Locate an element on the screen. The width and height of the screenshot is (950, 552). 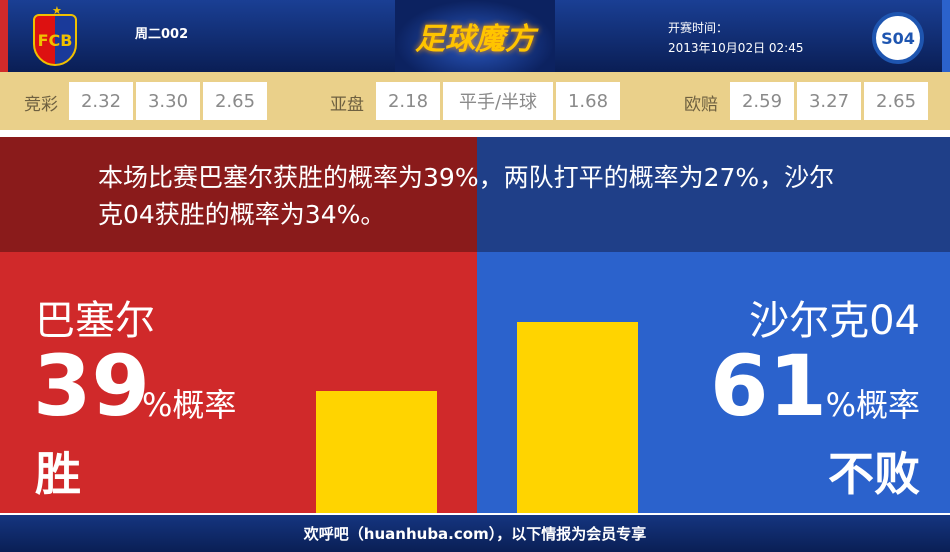
home-team-name: 巴塞尔 is located at coordinates (95, 321).